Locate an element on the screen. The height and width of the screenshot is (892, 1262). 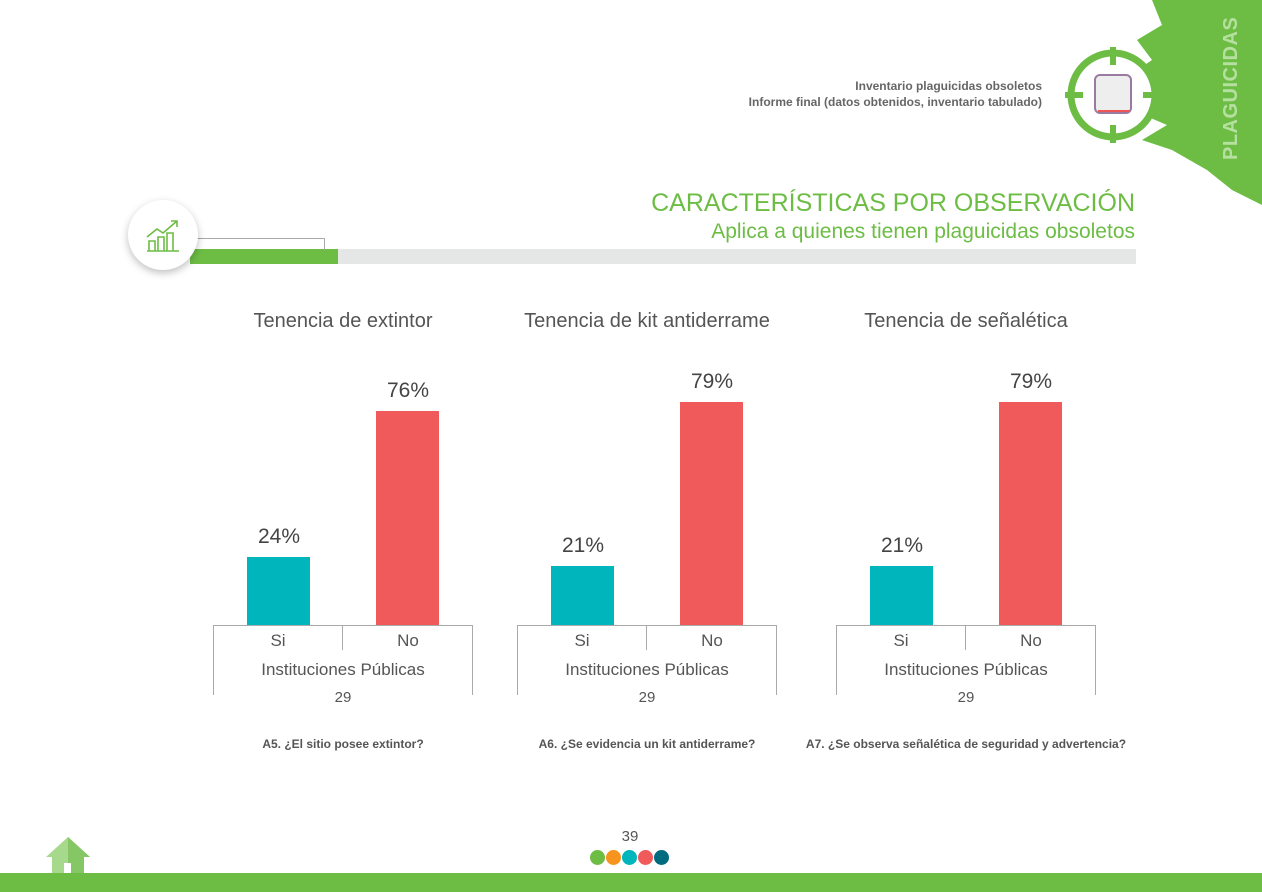
data-label: 76% is located at coordinates (408, 390).